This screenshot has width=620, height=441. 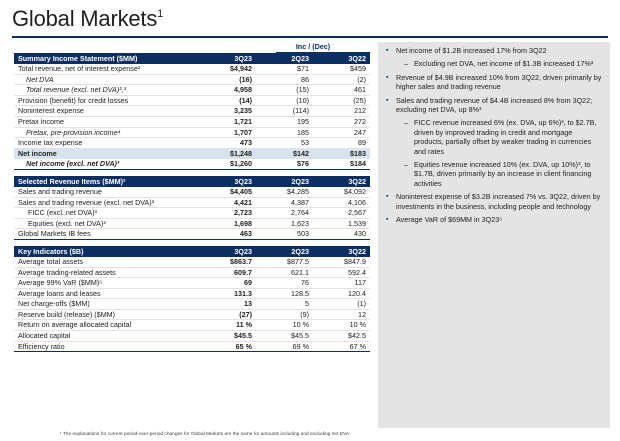 I want to click on row-label: Provision (benefit) for credit losses, so click(x=109, y=101).